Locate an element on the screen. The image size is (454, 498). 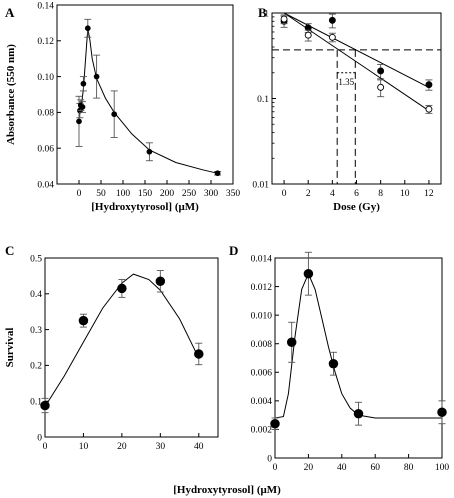
panel-label-b: B is located at coordinates (262, 12).